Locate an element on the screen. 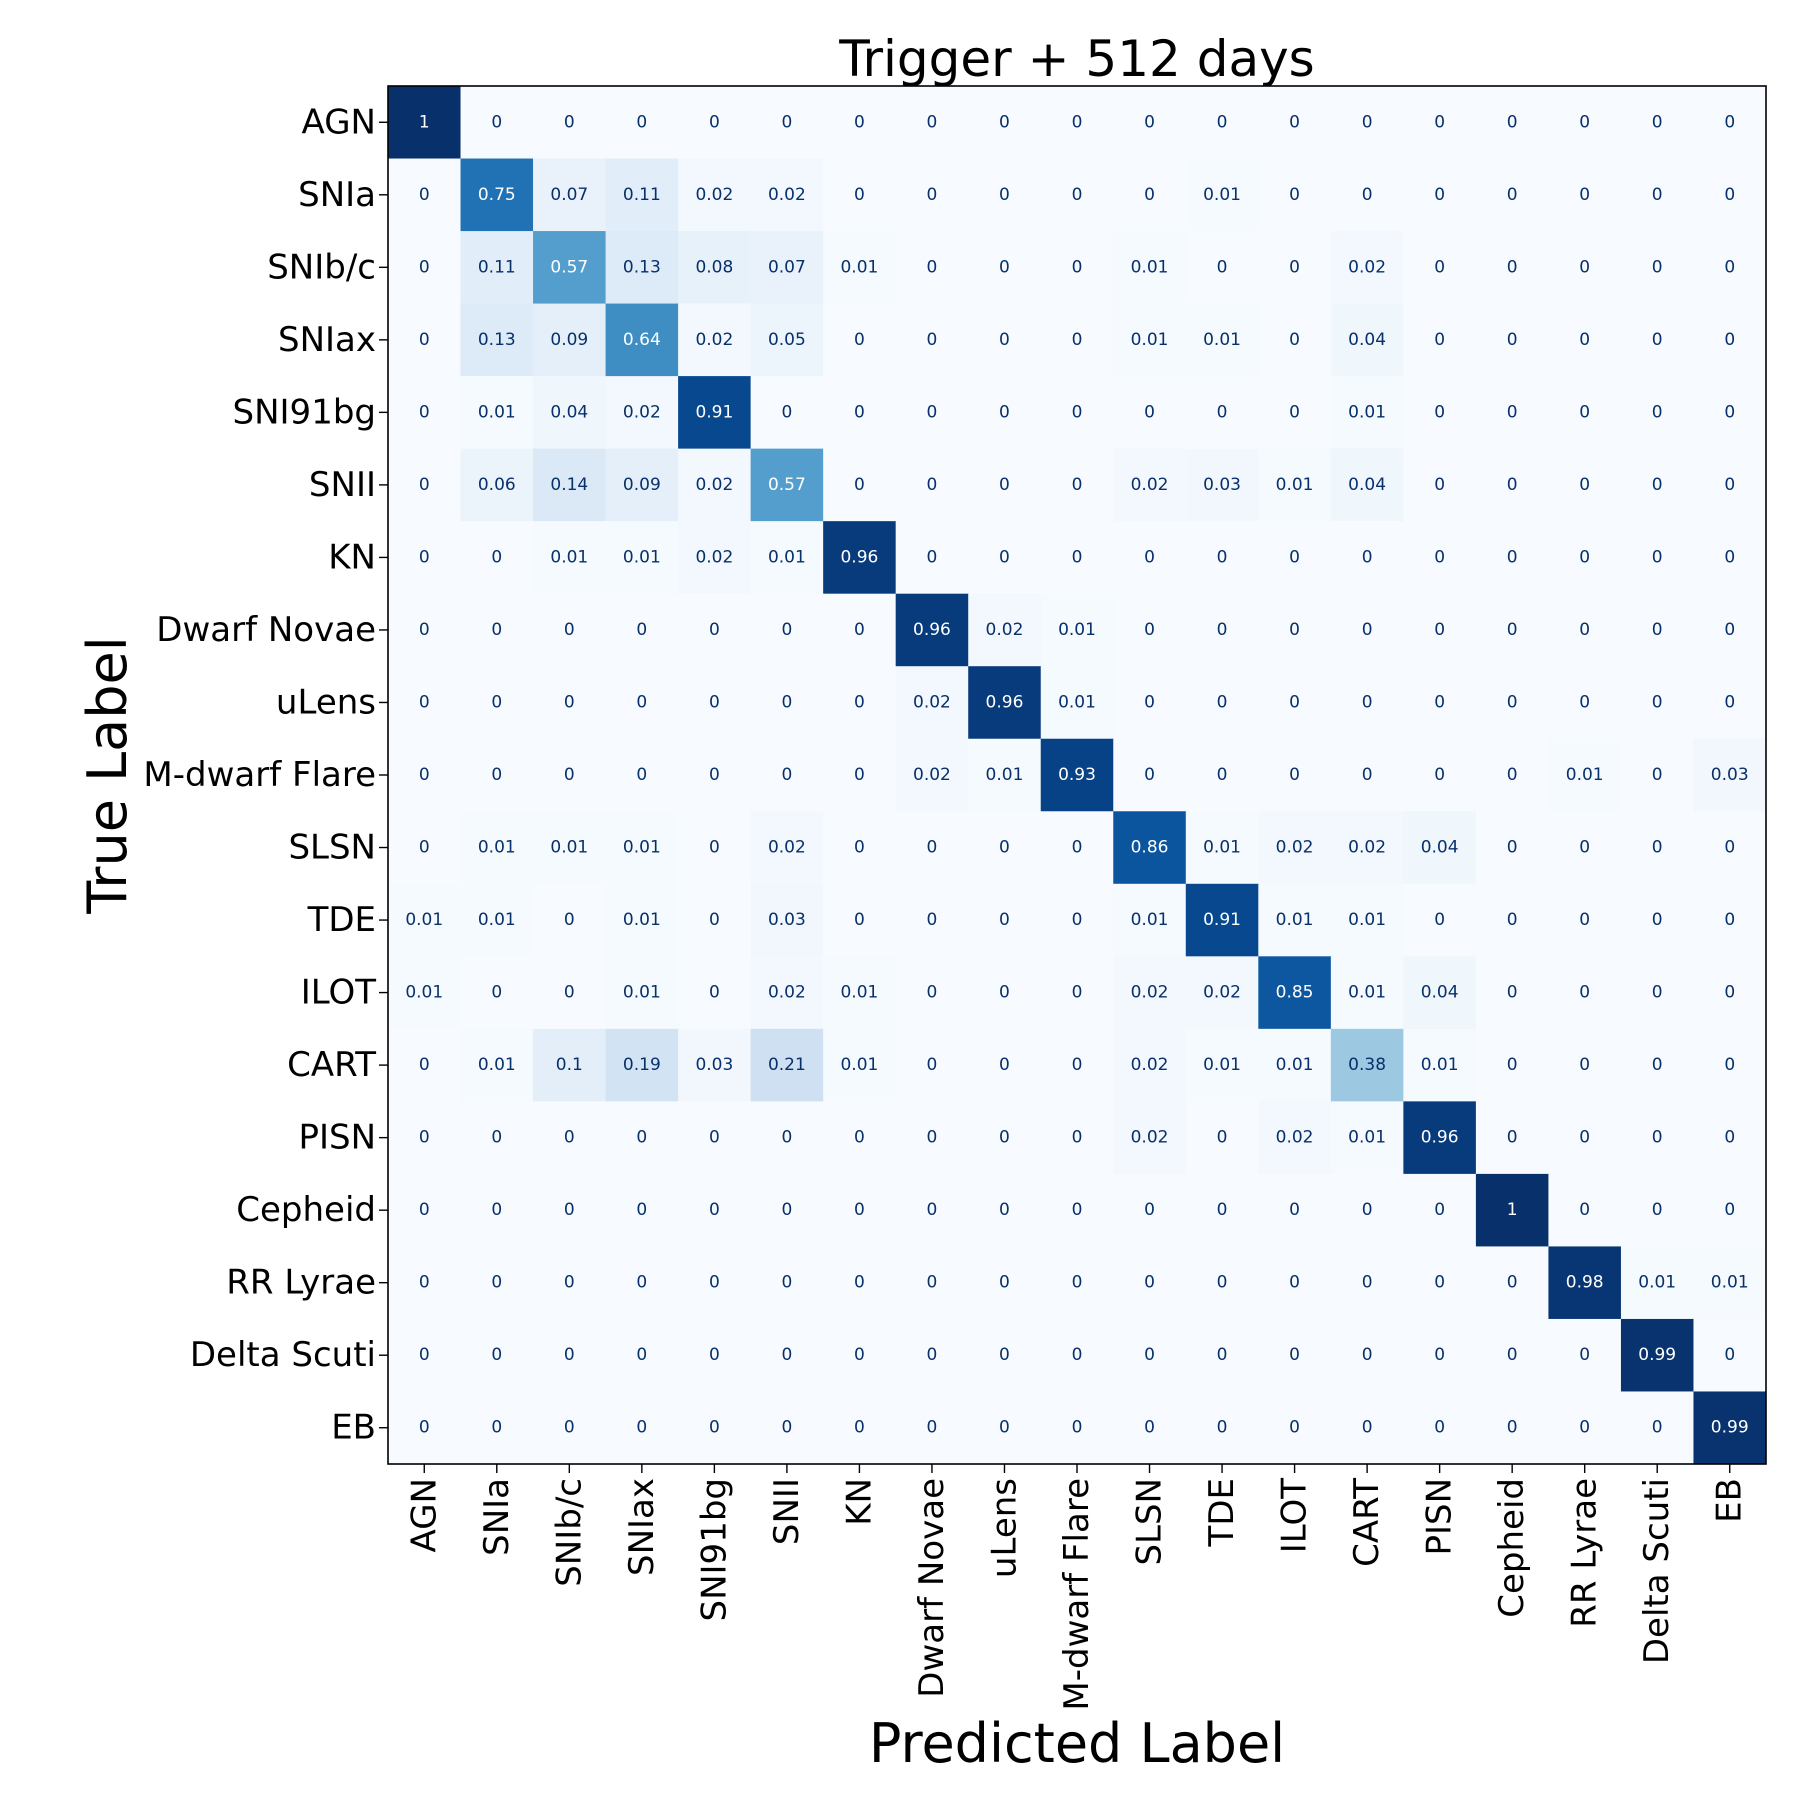 Image resolution: width=1800 pixels, height=1800 pixels. x-tick-label: ILOT is located at coordinates (1295, 1516).